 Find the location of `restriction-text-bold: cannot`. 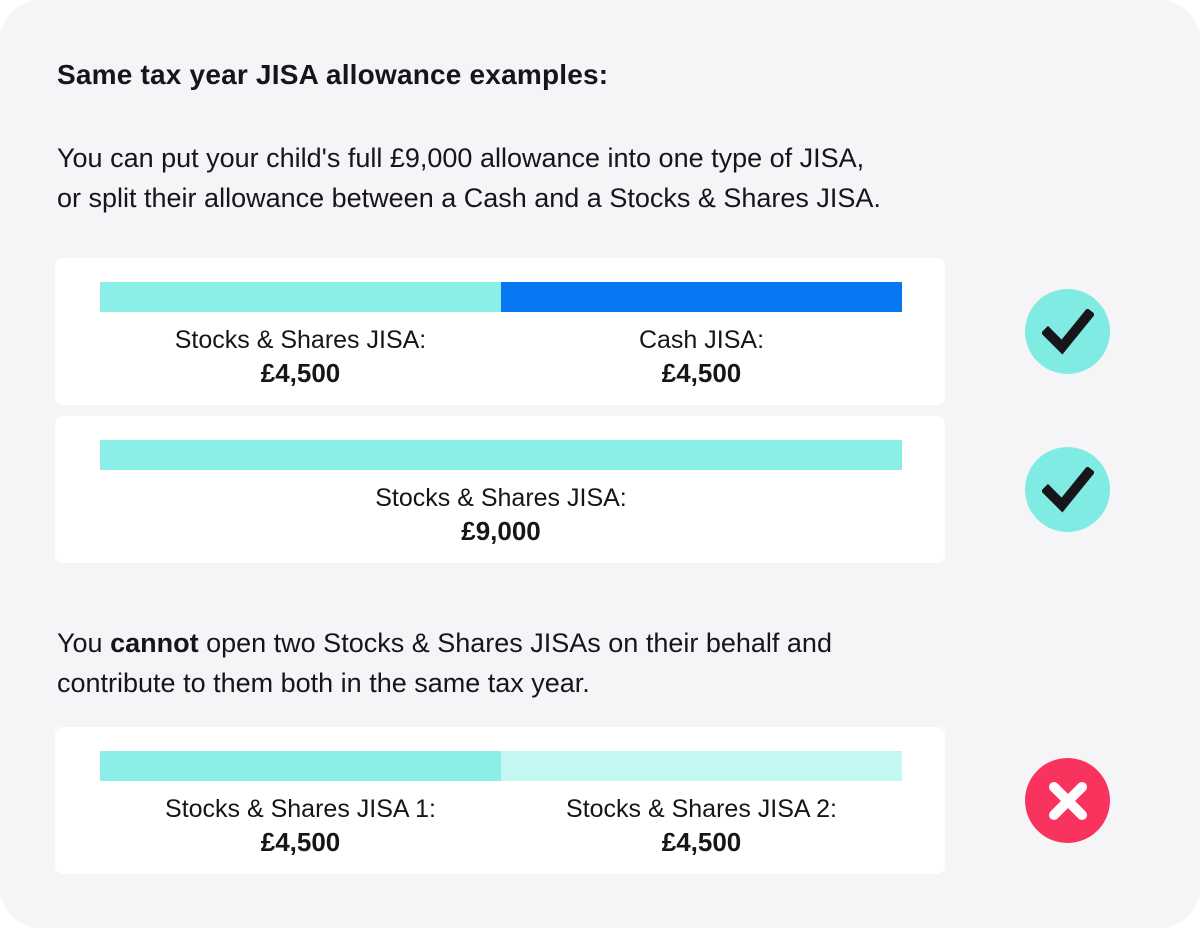

restriction-text-bold: cannot is located at coordinates (154, 643).